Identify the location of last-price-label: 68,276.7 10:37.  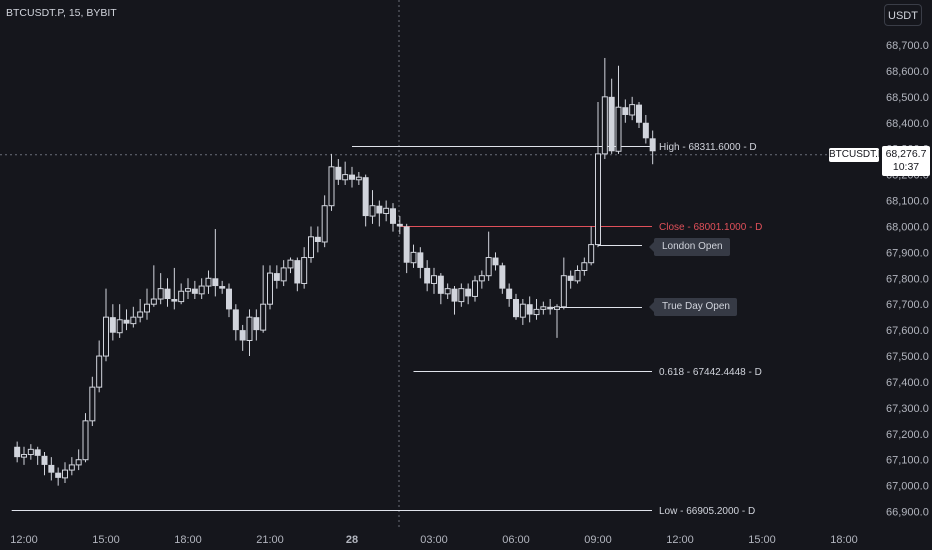
(906, 161).